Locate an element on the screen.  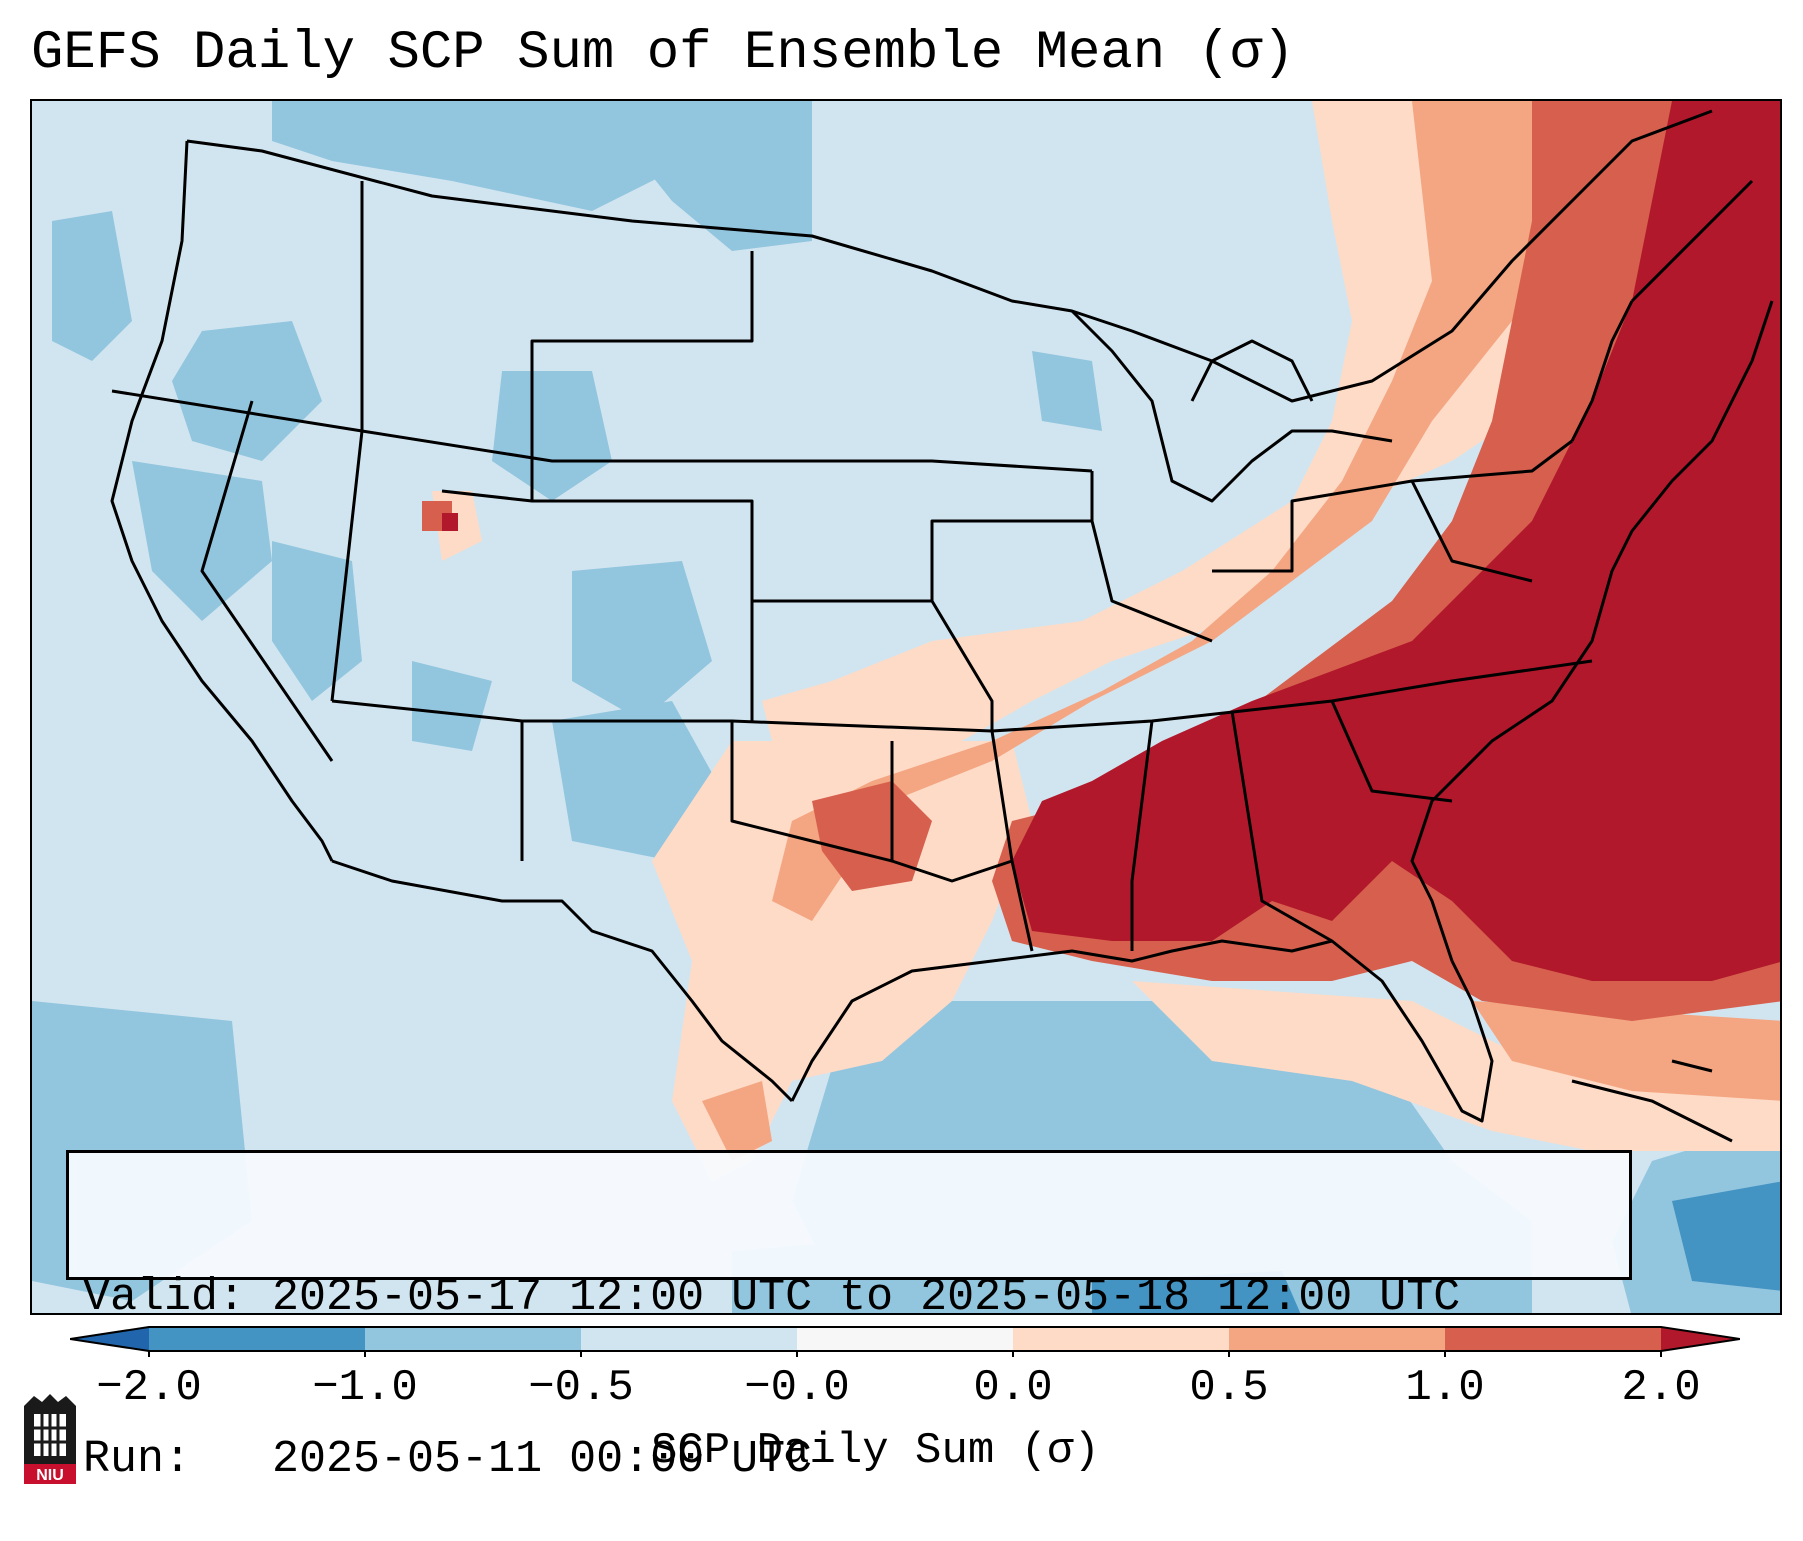
colorbar-segment-lt-m1 is located at coordinates (257, 1339).